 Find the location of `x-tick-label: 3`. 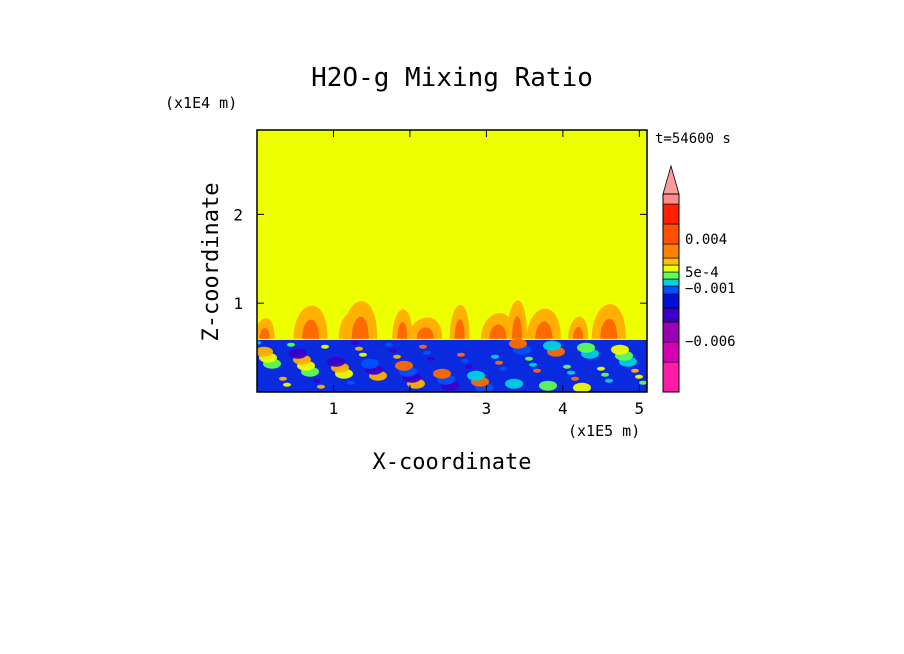

x-tick-label: 3 is located at coordinates (487, 408).